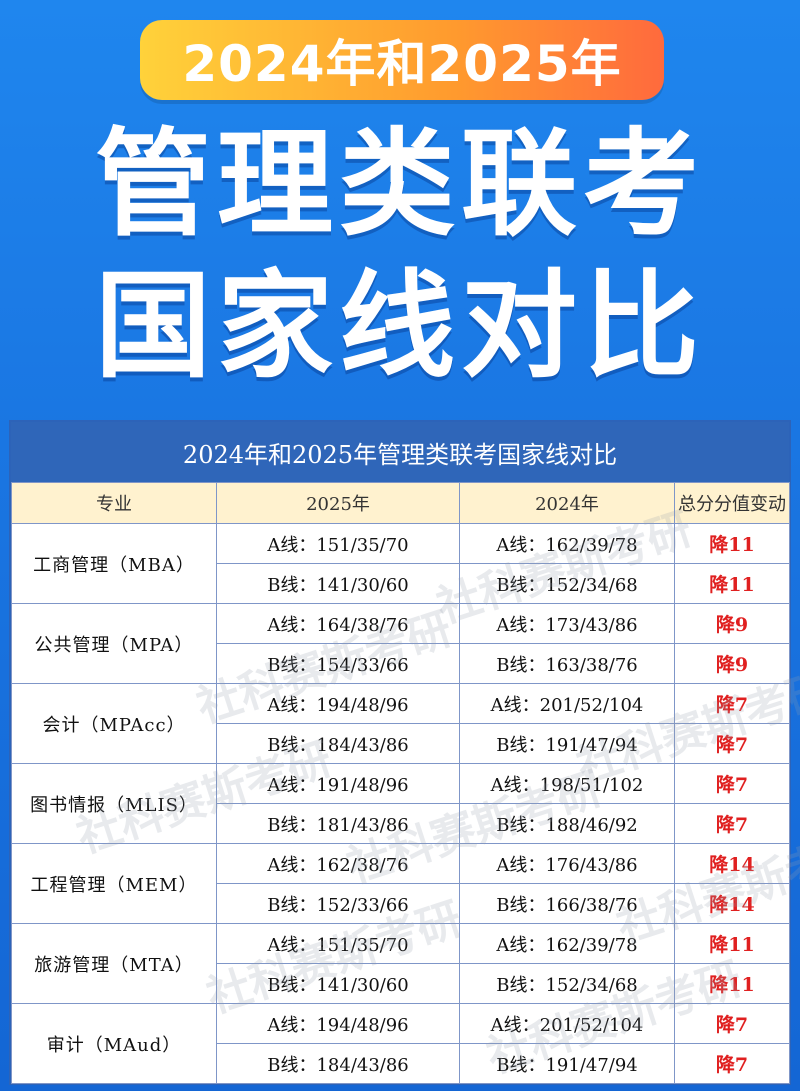 The image size is (800, 1091). Describe the element at coordinates (338, 903) in the screenshot. I see `score-2025-cell: B线：152/33/66` at that location.